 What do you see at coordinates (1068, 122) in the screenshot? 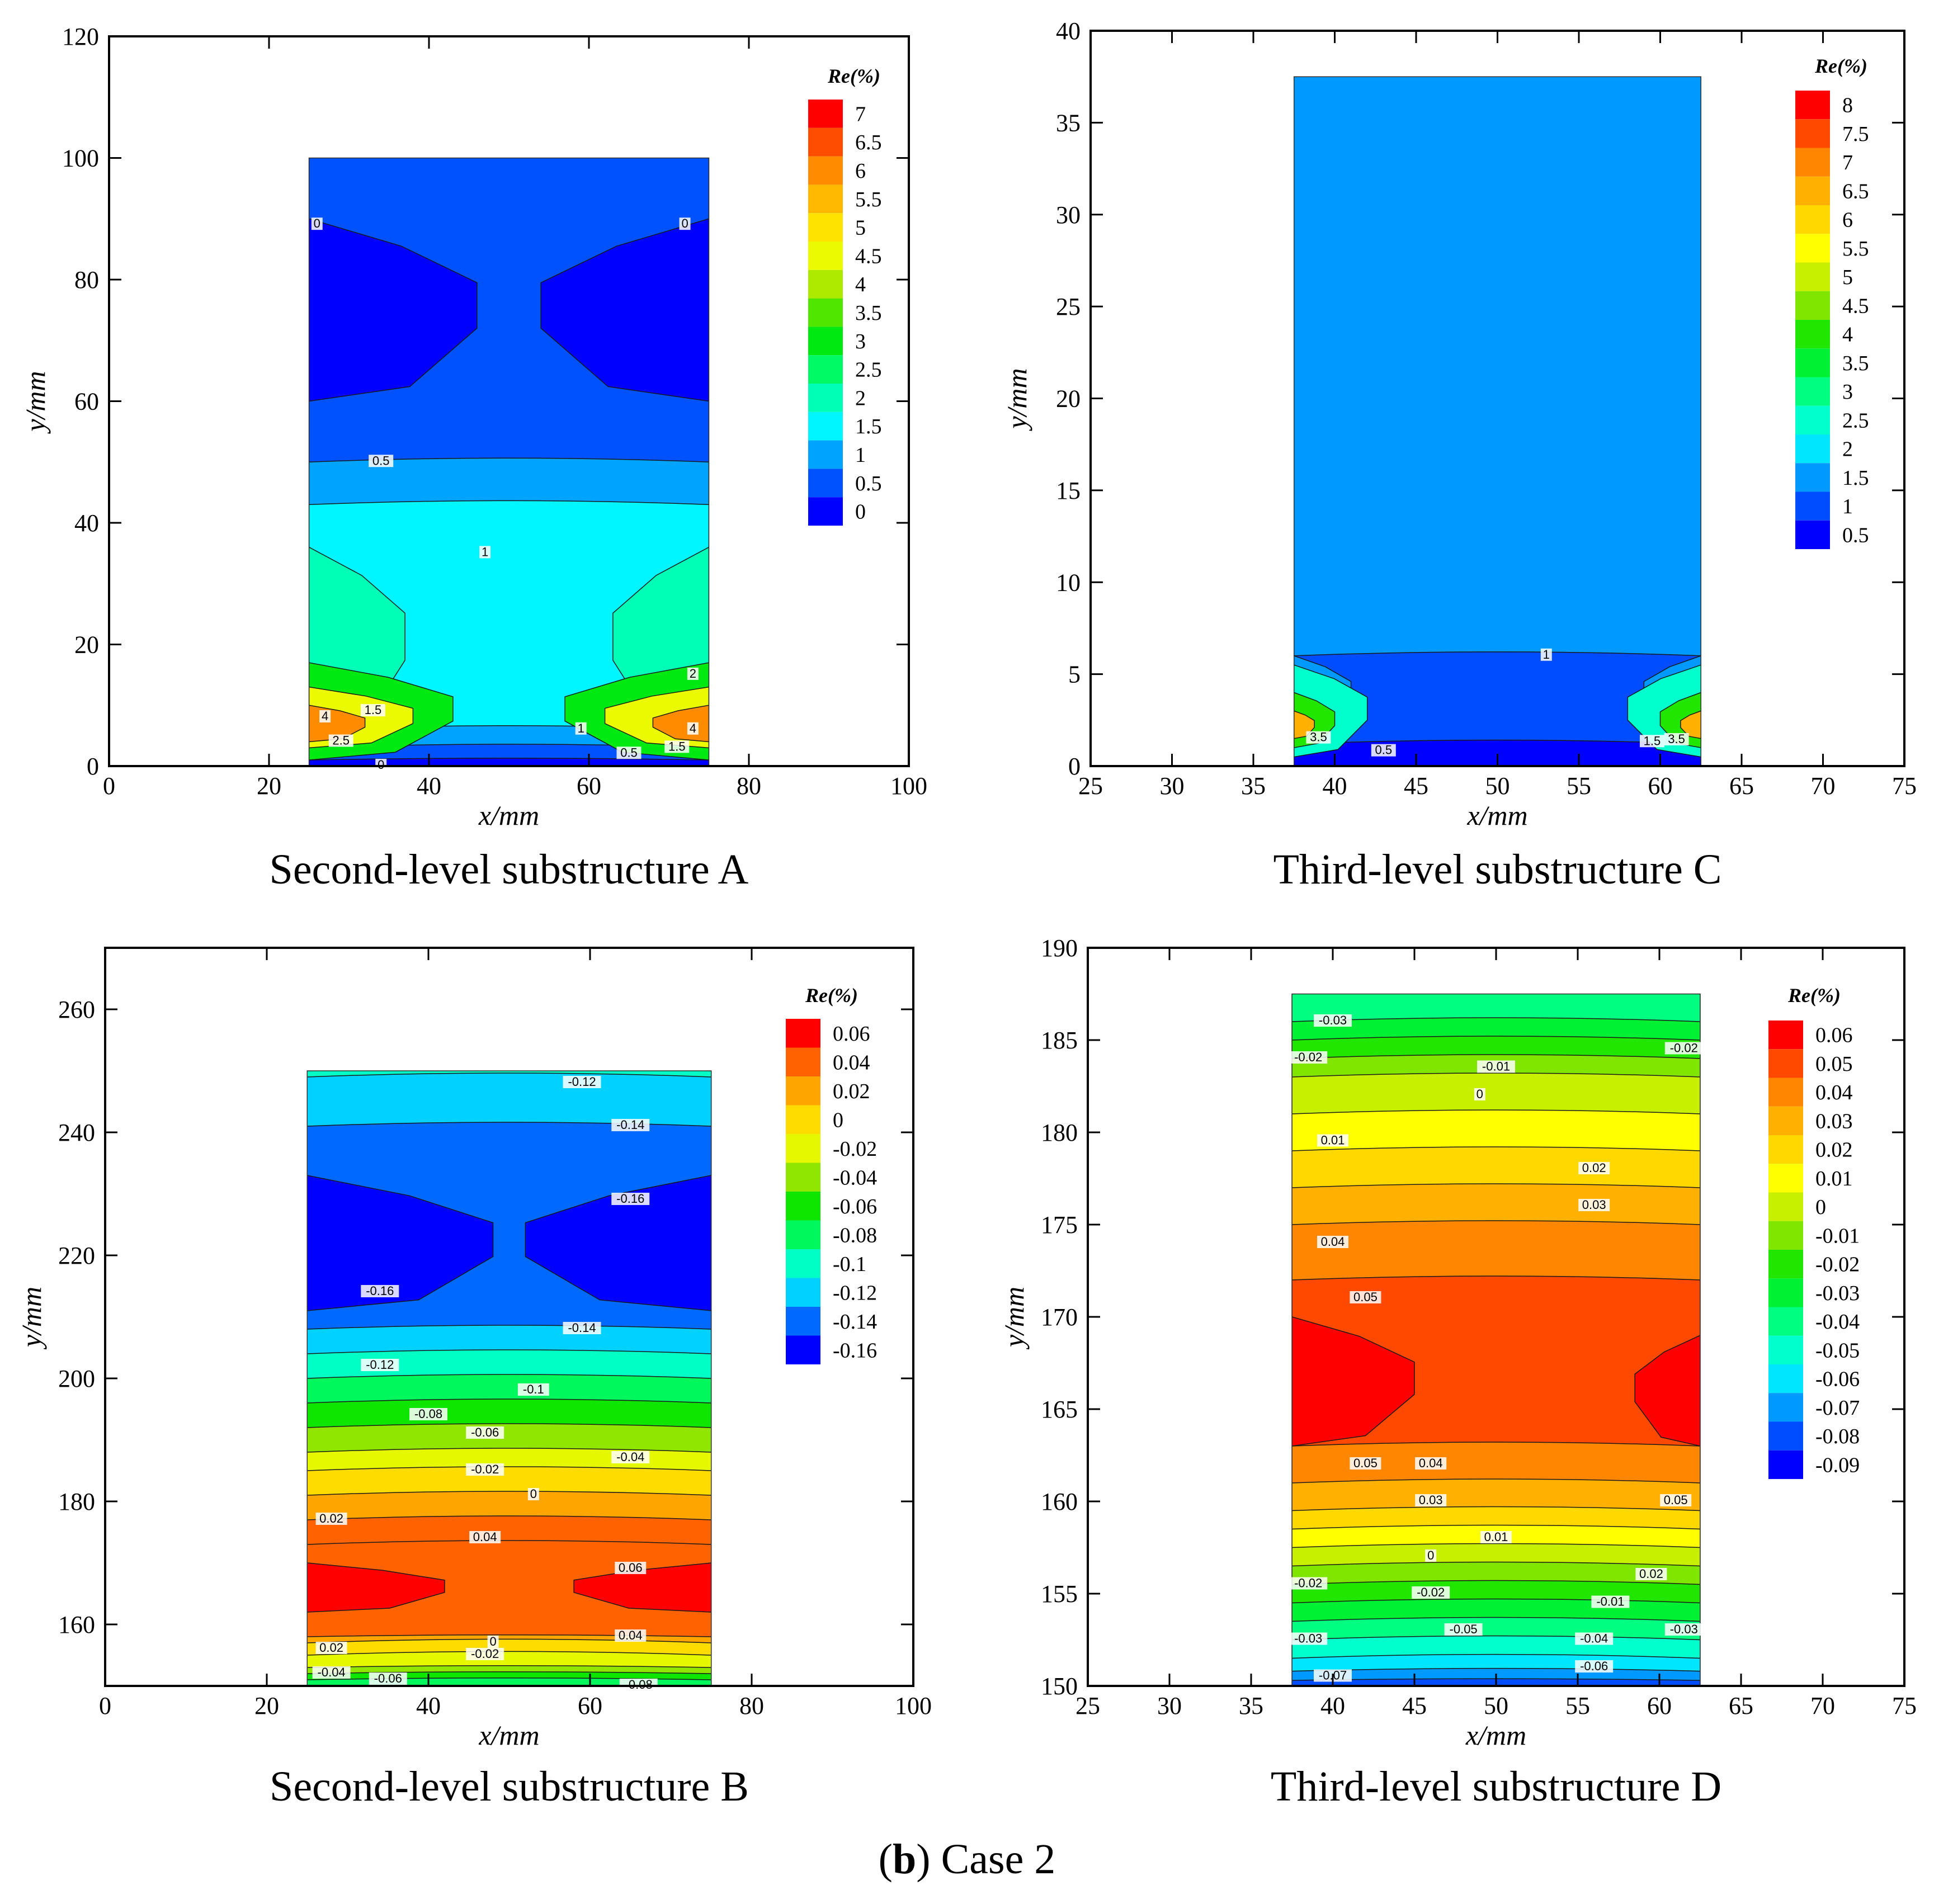
I see `y-tick-label-C-7: 35` at bounding box center [1068, 122].